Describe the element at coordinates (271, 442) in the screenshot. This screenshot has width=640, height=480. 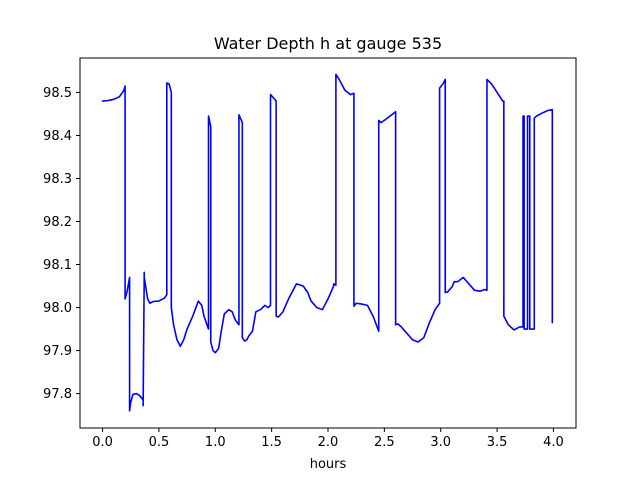
I see `x-tick-label: 1.5` at that location.